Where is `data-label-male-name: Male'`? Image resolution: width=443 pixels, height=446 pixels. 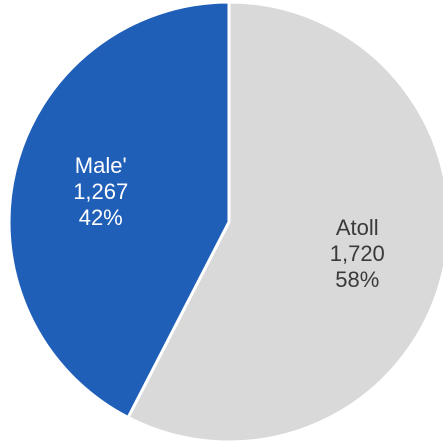
data-label-male-name: Male' is located at coordinates (101, 165).